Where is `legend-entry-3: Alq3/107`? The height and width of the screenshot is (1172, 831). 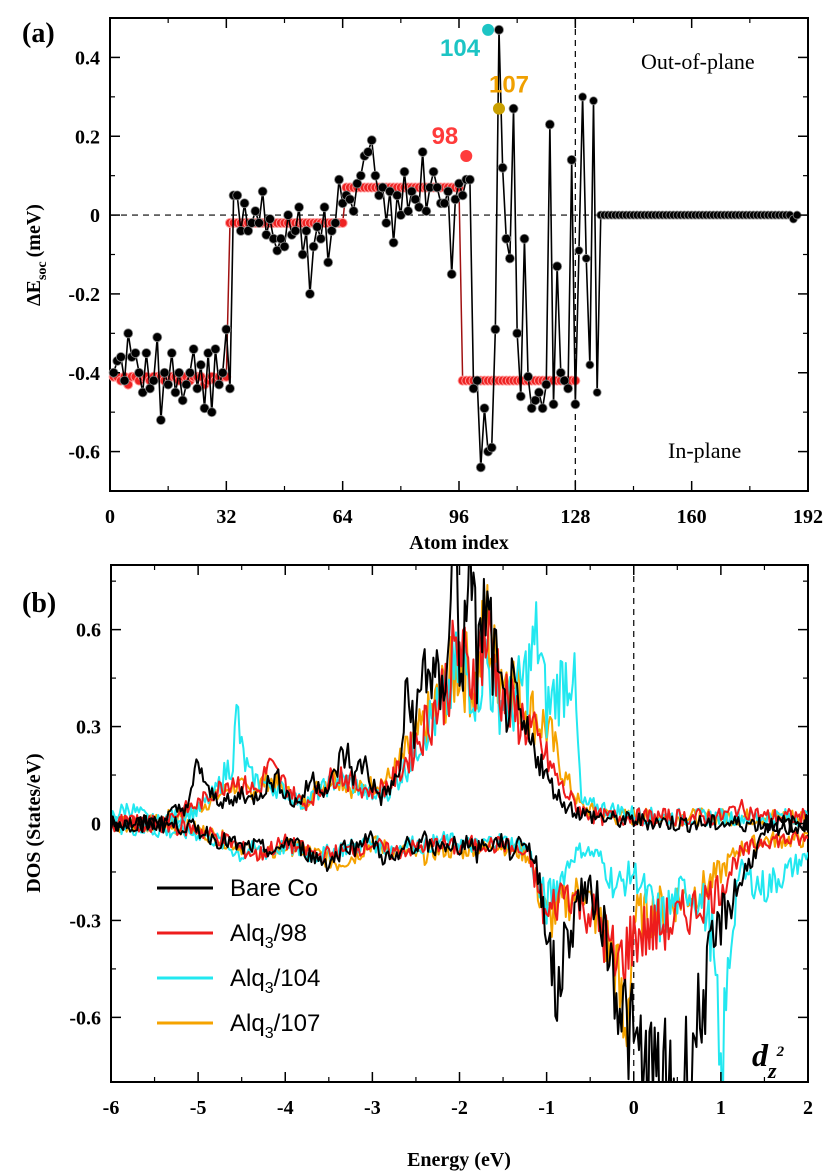
legend-entry-3: Alq3/107 is located at coordinates (275, 1026).